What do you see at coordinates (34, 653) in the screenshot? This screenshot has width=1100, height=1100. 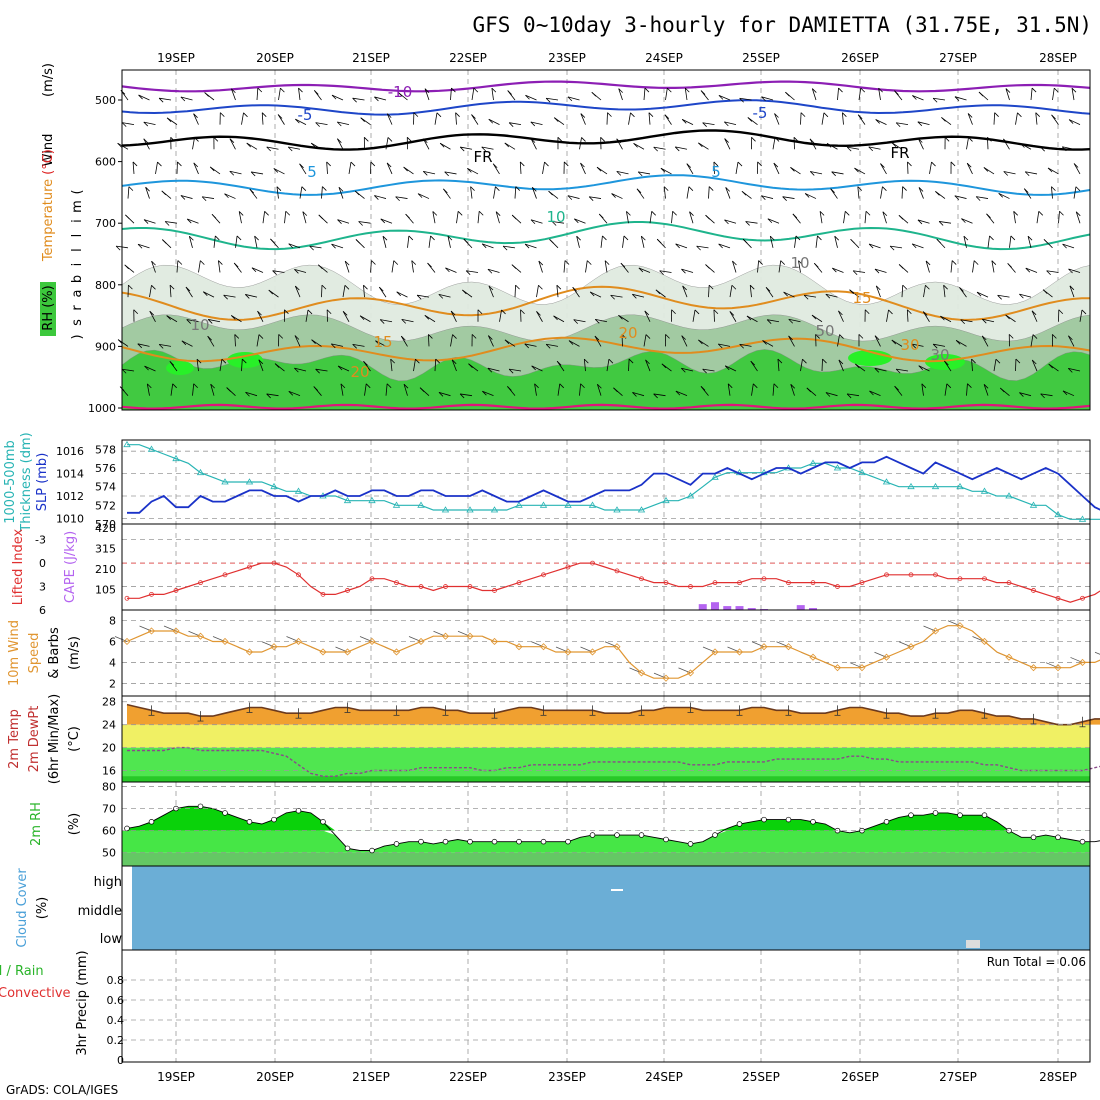 I see `wind-panel-label: Speed` at bounding box center [34, 653].